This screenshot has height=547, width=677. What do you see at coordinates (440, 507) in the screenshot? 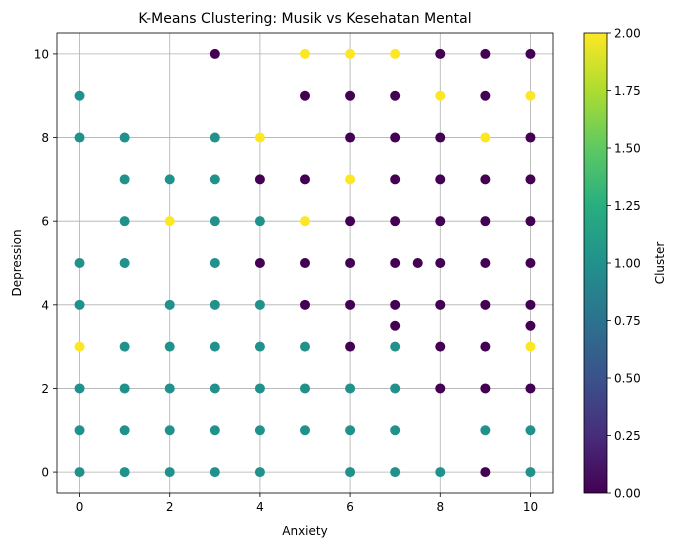
I see `x-tick-label: 8` at bounding box center [440, 507].